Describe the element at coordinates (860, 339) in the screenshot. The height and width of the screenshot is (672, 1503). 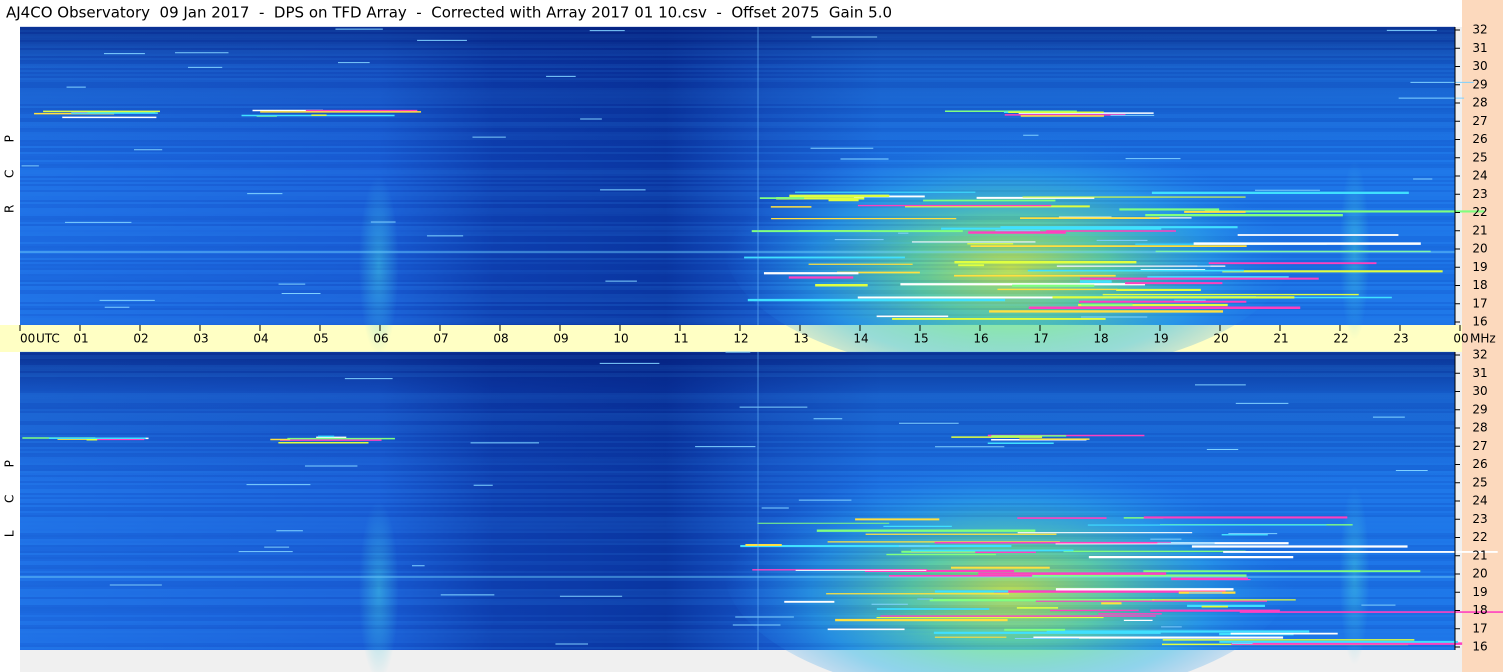
I see `time-label: 14` at that location.